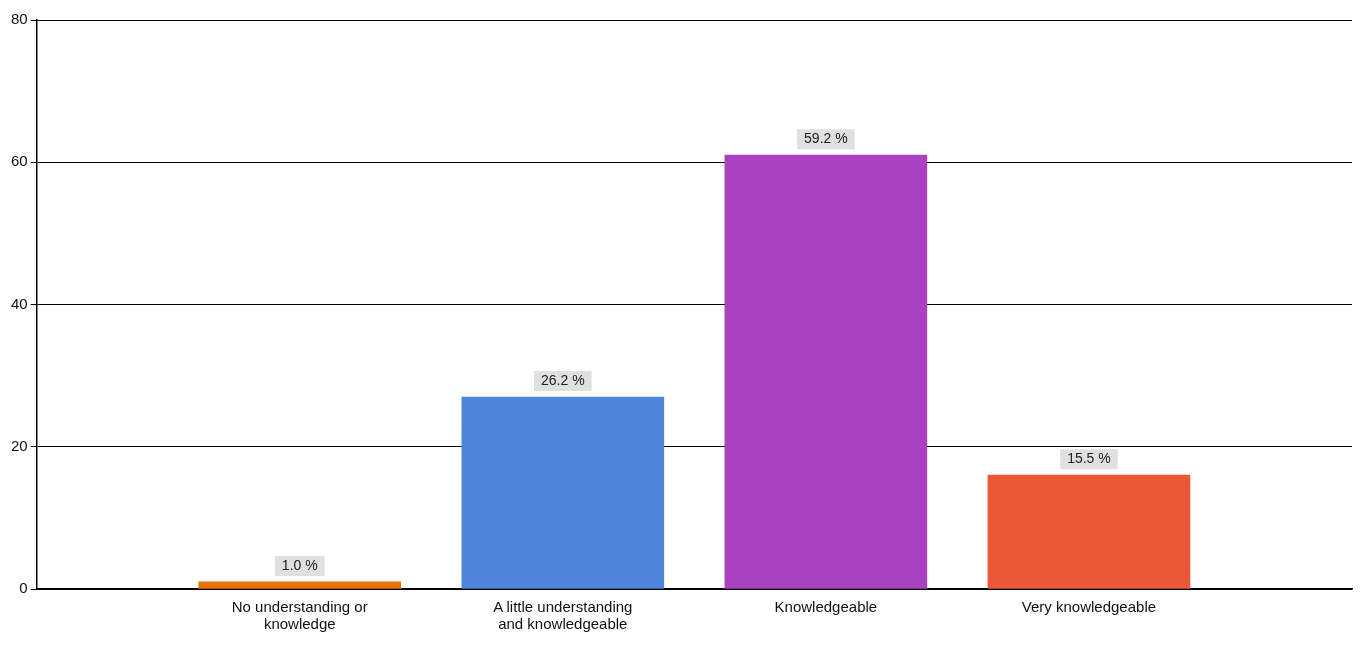 The image size is (1367, 645). I want to click on y-tick-label: 40, so click(19, 303).